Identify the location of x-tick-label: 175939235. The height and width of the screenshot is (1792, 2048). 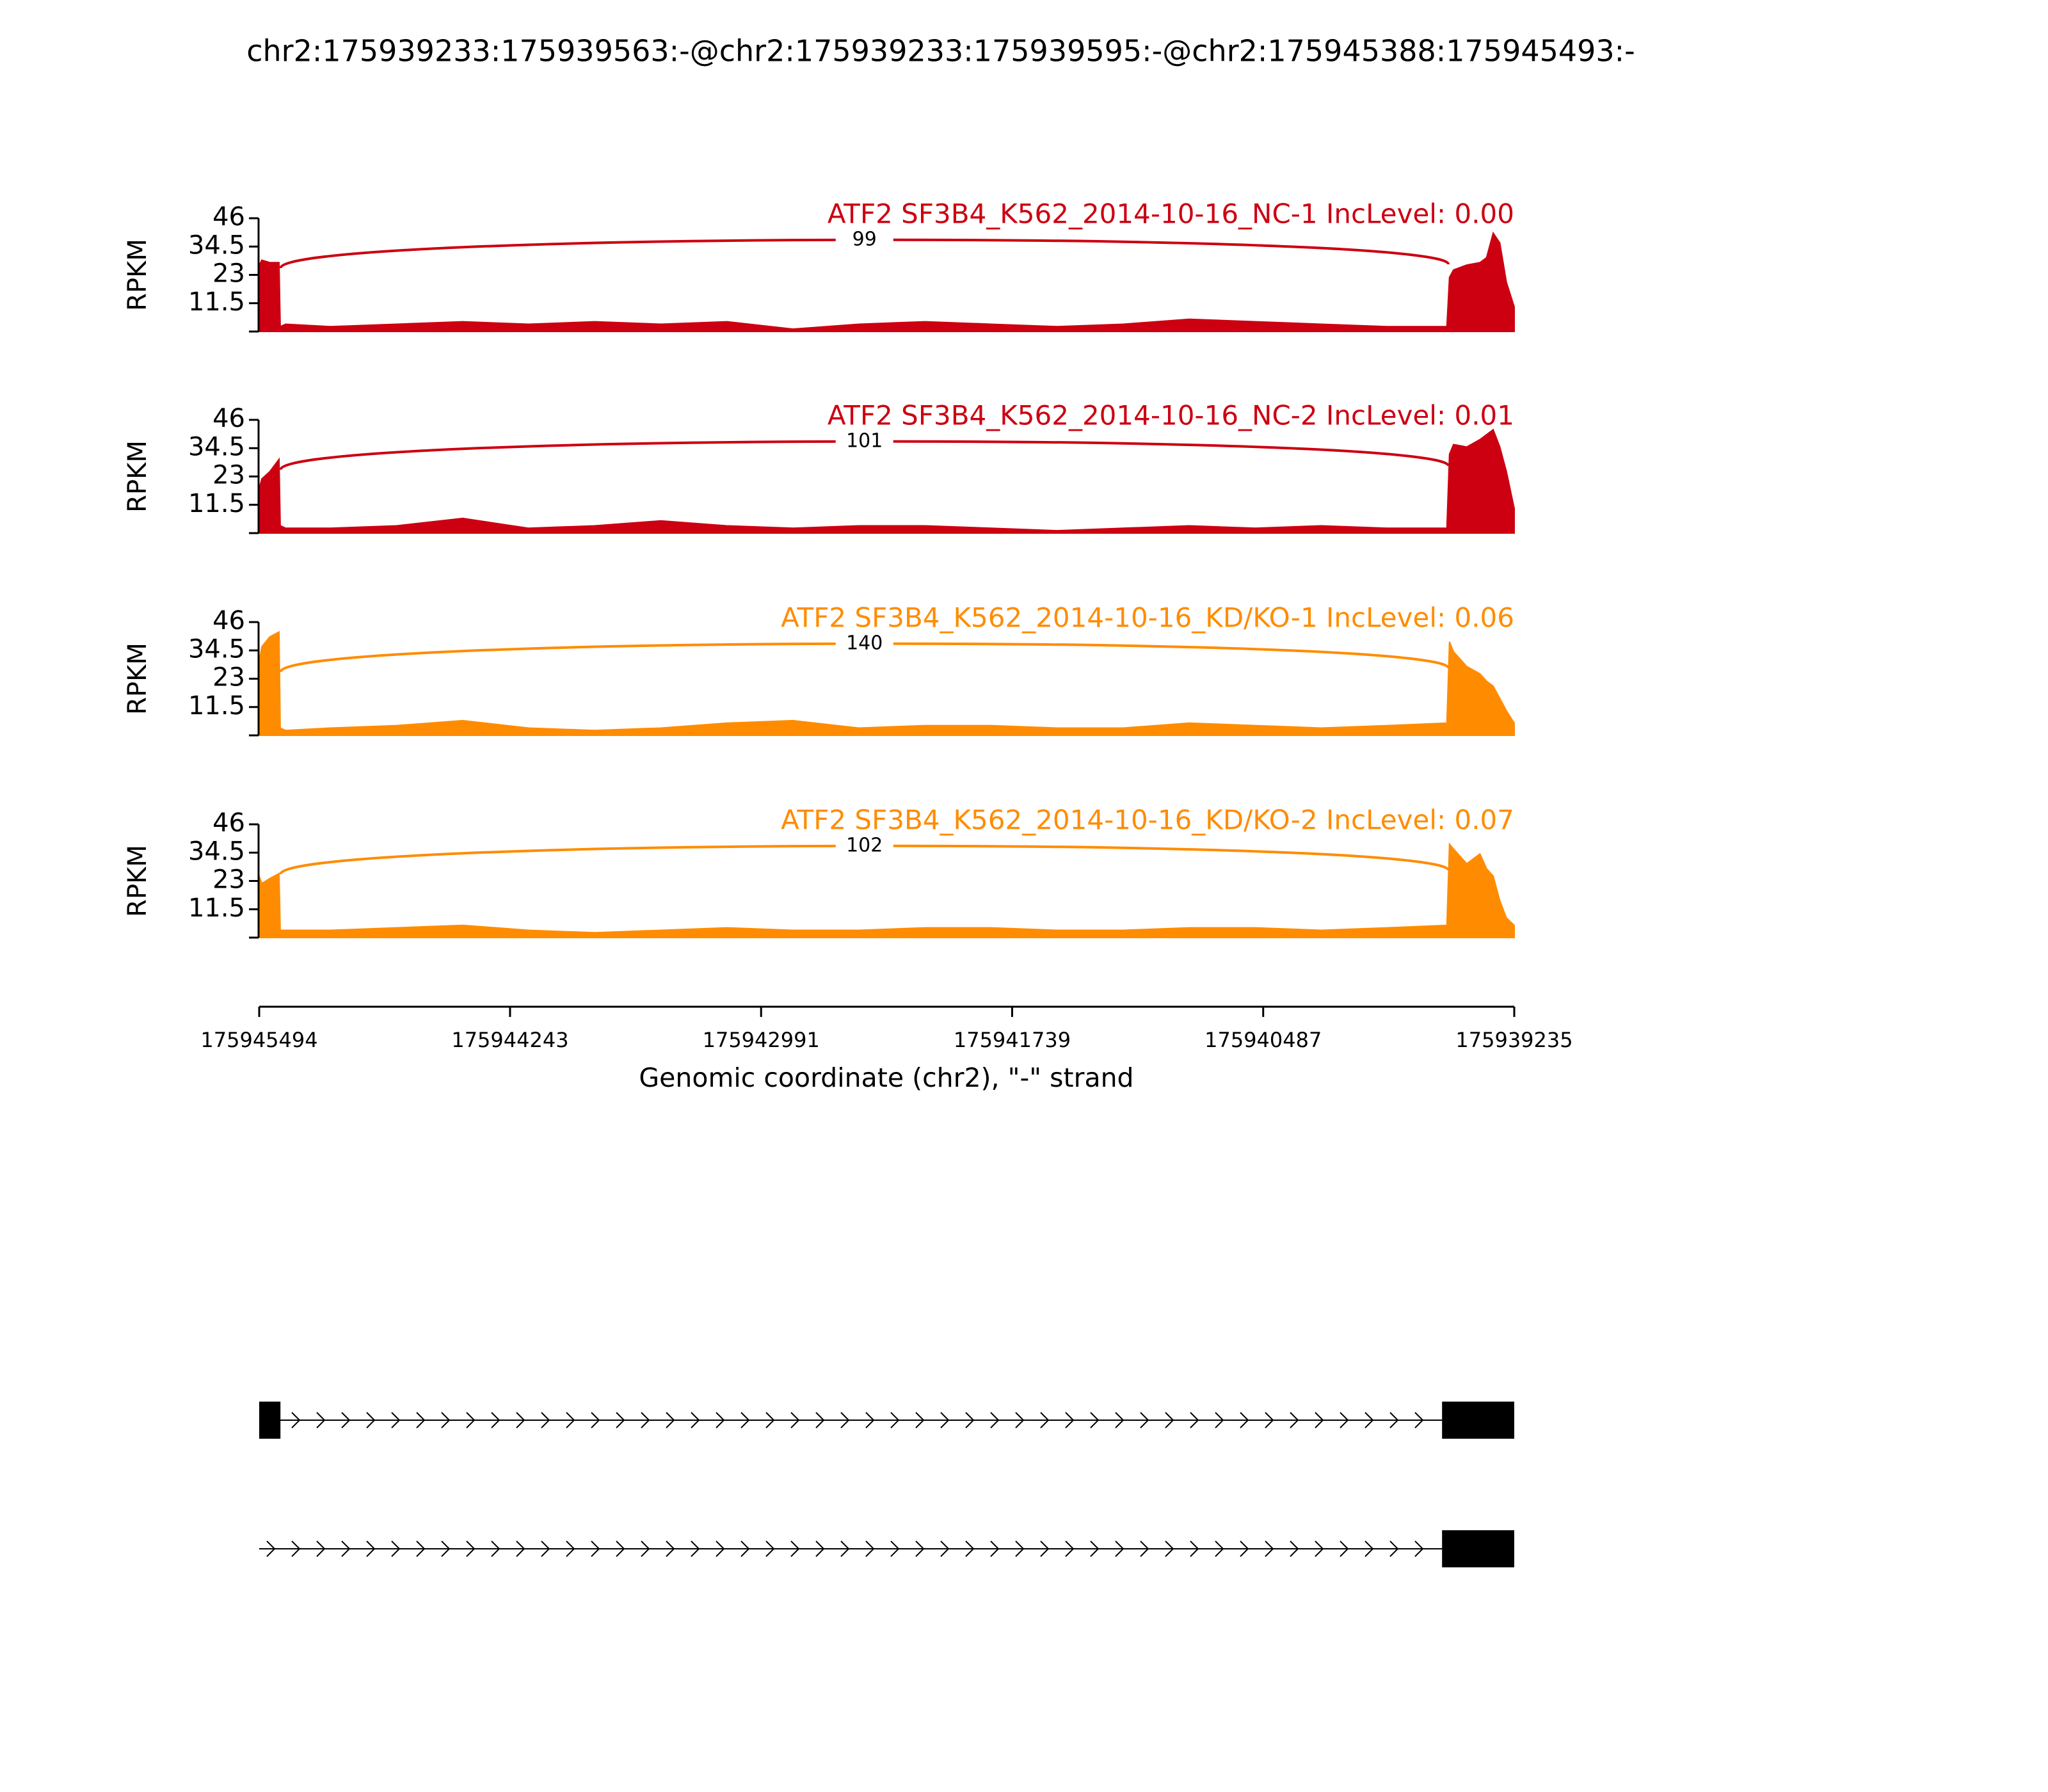
(1513, 1040).